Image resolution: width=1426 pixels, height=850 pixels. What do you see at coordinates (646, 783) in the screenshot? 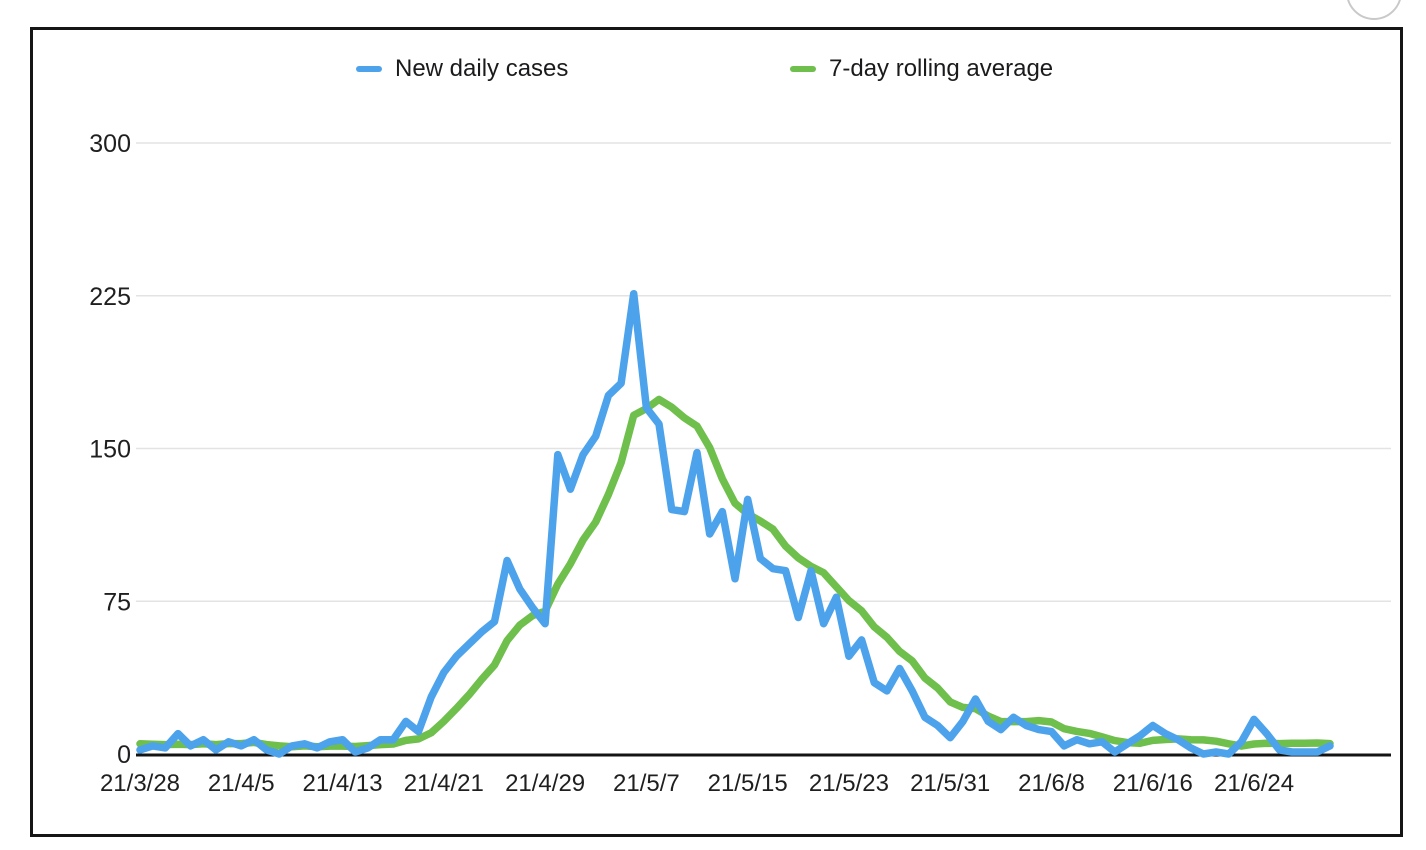
I see `x-tick-label: 21/5/7` at bounding box center [646, 783].